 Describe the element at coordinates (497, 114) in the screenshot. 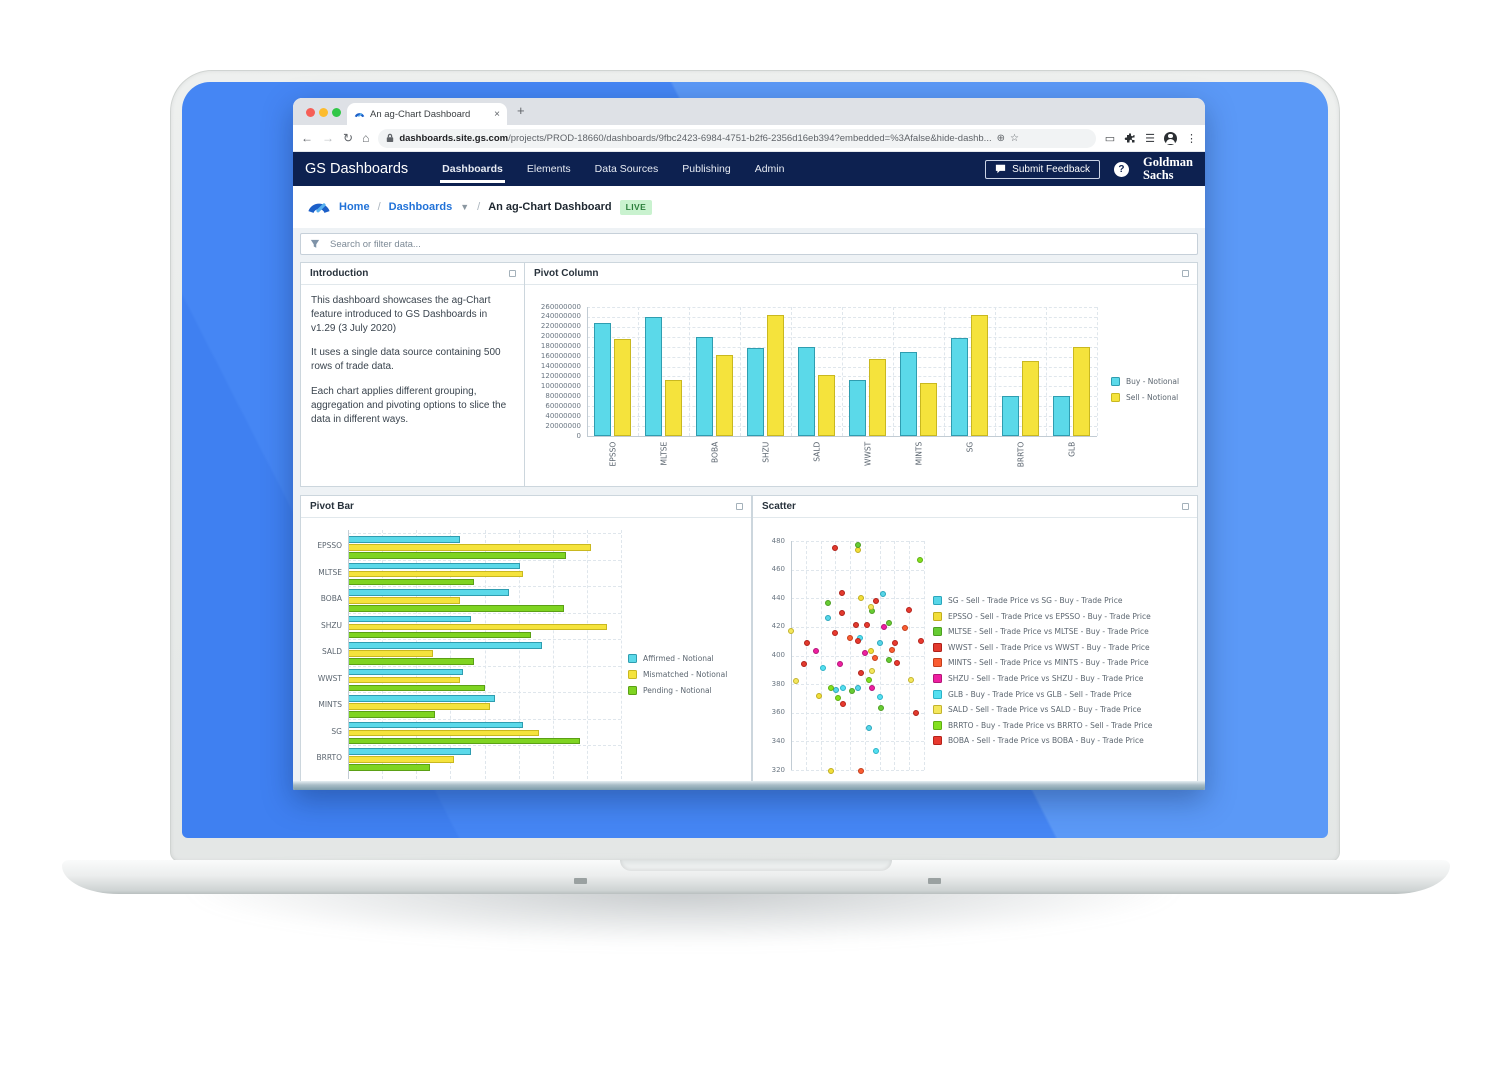

I see `tab-close-icon: ×` at that location.